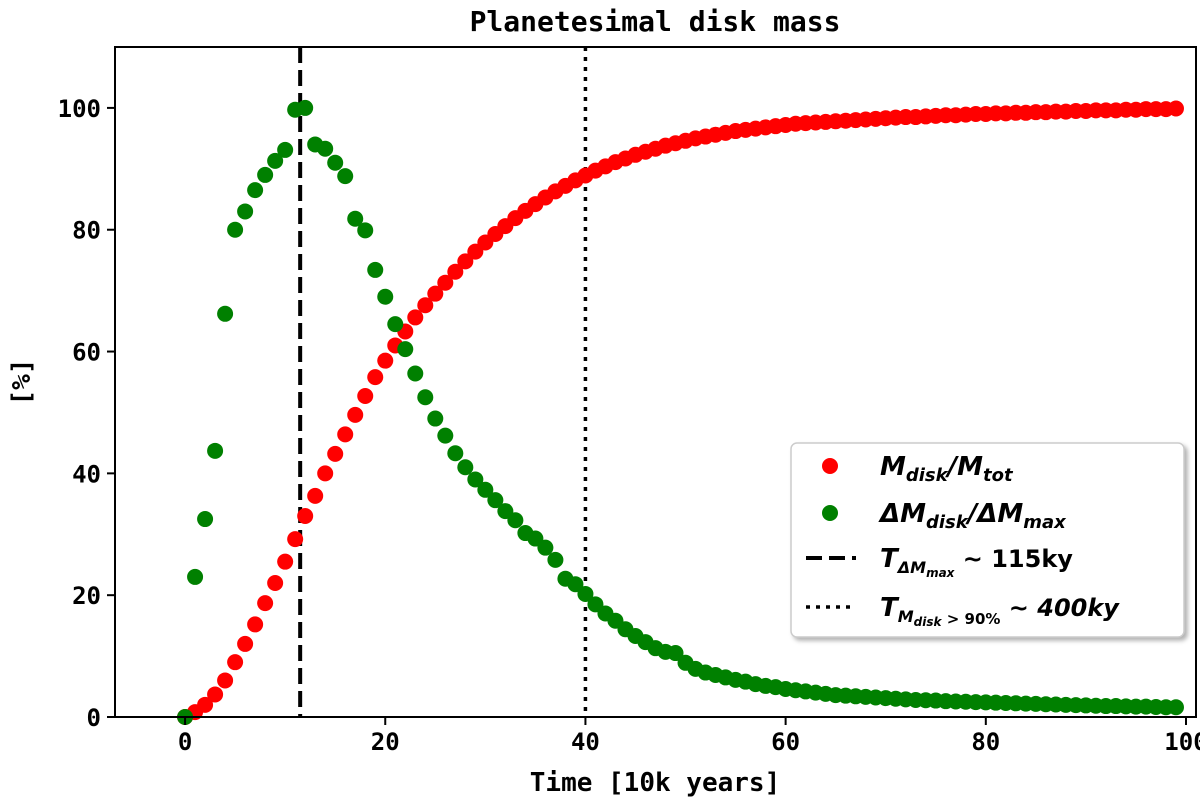 This screenshot has width=1200, height=808. What do you see at coordinates (785, 742) in the screenshot?
I see `x-tick-label: 60` at bounding box center [785, 742].